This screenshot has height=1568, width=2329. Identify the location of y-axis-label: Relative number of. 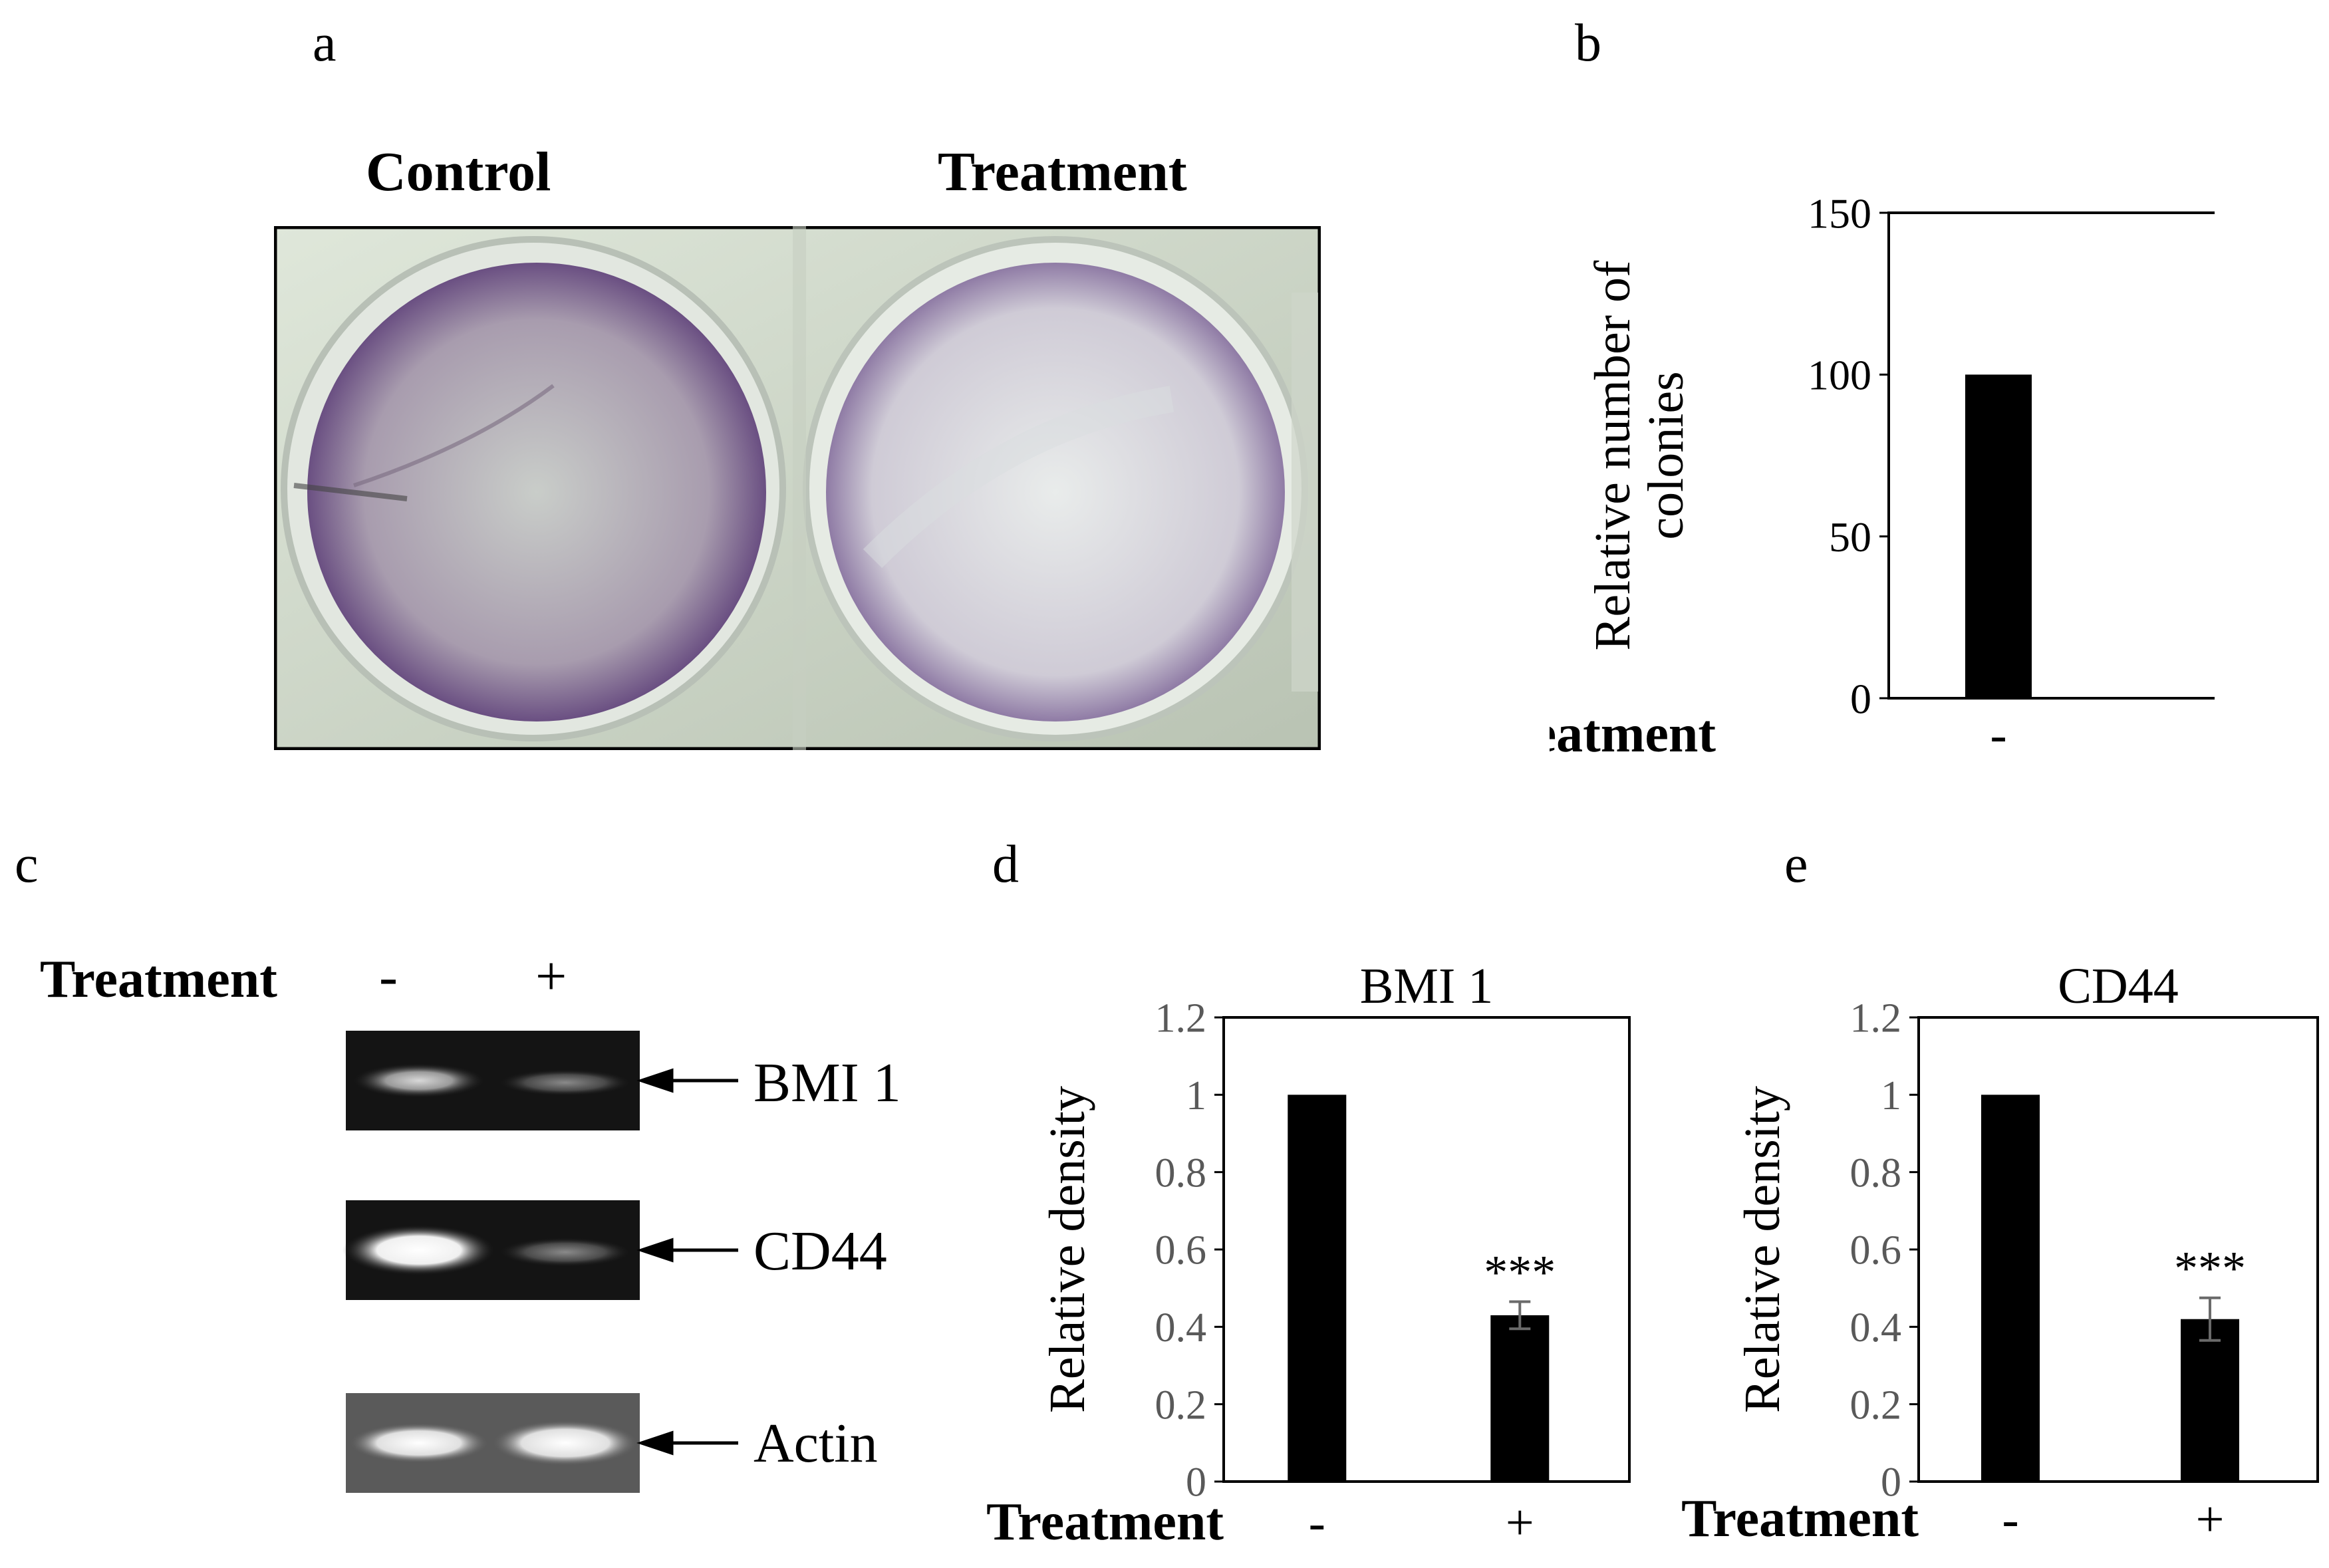
(1613, 455).